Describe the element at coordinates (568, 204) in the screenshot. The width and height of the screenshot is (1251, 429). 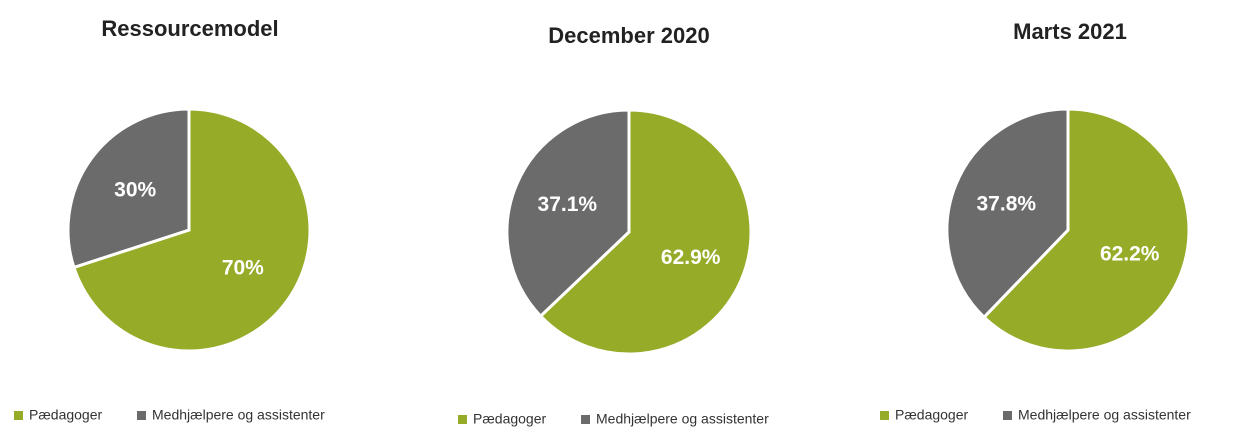
I see `value-label: 37.1%` at that location.